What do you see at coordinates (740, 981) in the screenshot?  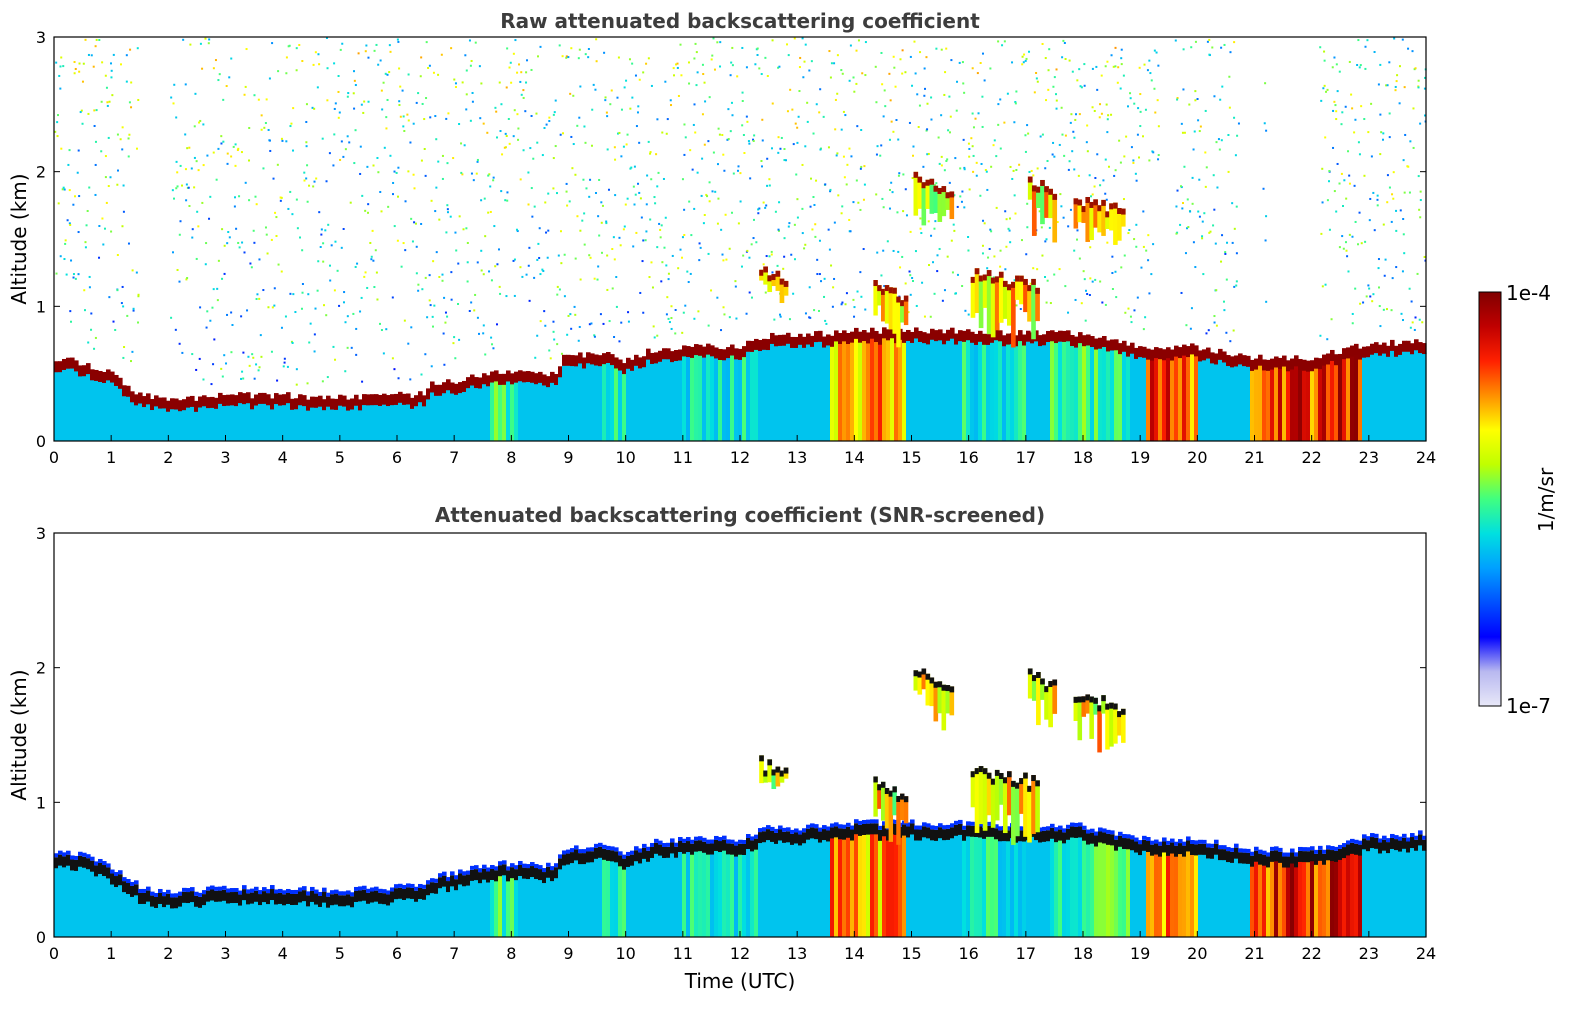 I see `screened-xlabel: Time (UTC)` at bounding box center [740, 981].